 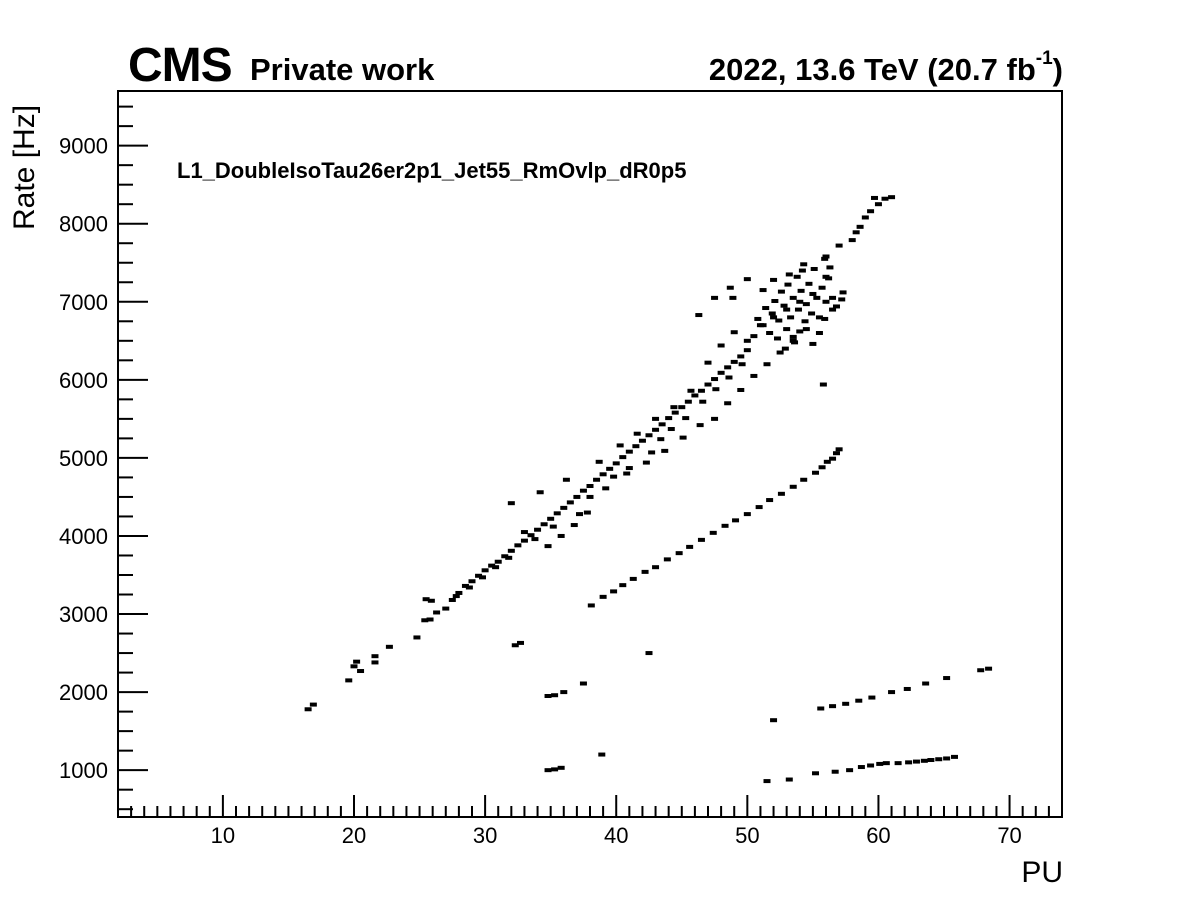 What do you see at coordinates (342, 69) in the screenshot?
I see `private-work-label: Private work` at bounding box center [342, 69].